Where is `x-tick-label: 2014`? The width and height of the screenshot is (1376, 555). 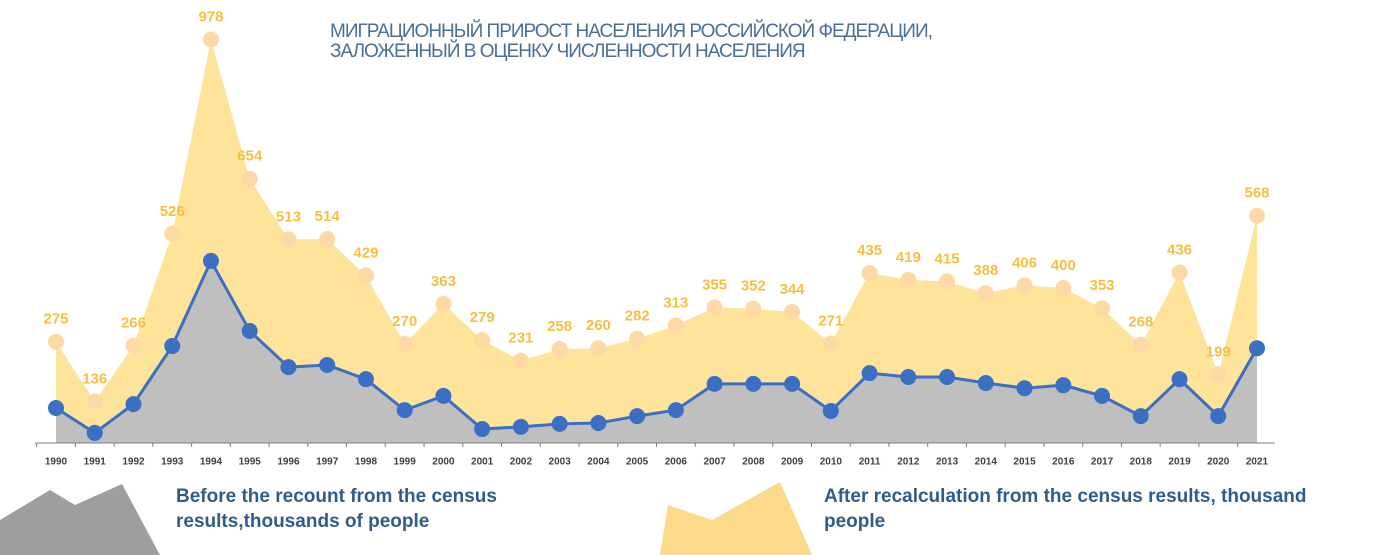 x-tick-label: 2014 is located at coordinates (986, 462).